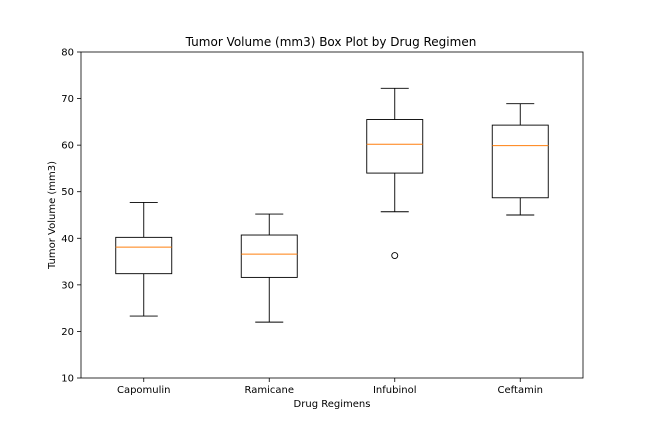  I want to click on x-tick-label: Ramicane, so click(270, 390).